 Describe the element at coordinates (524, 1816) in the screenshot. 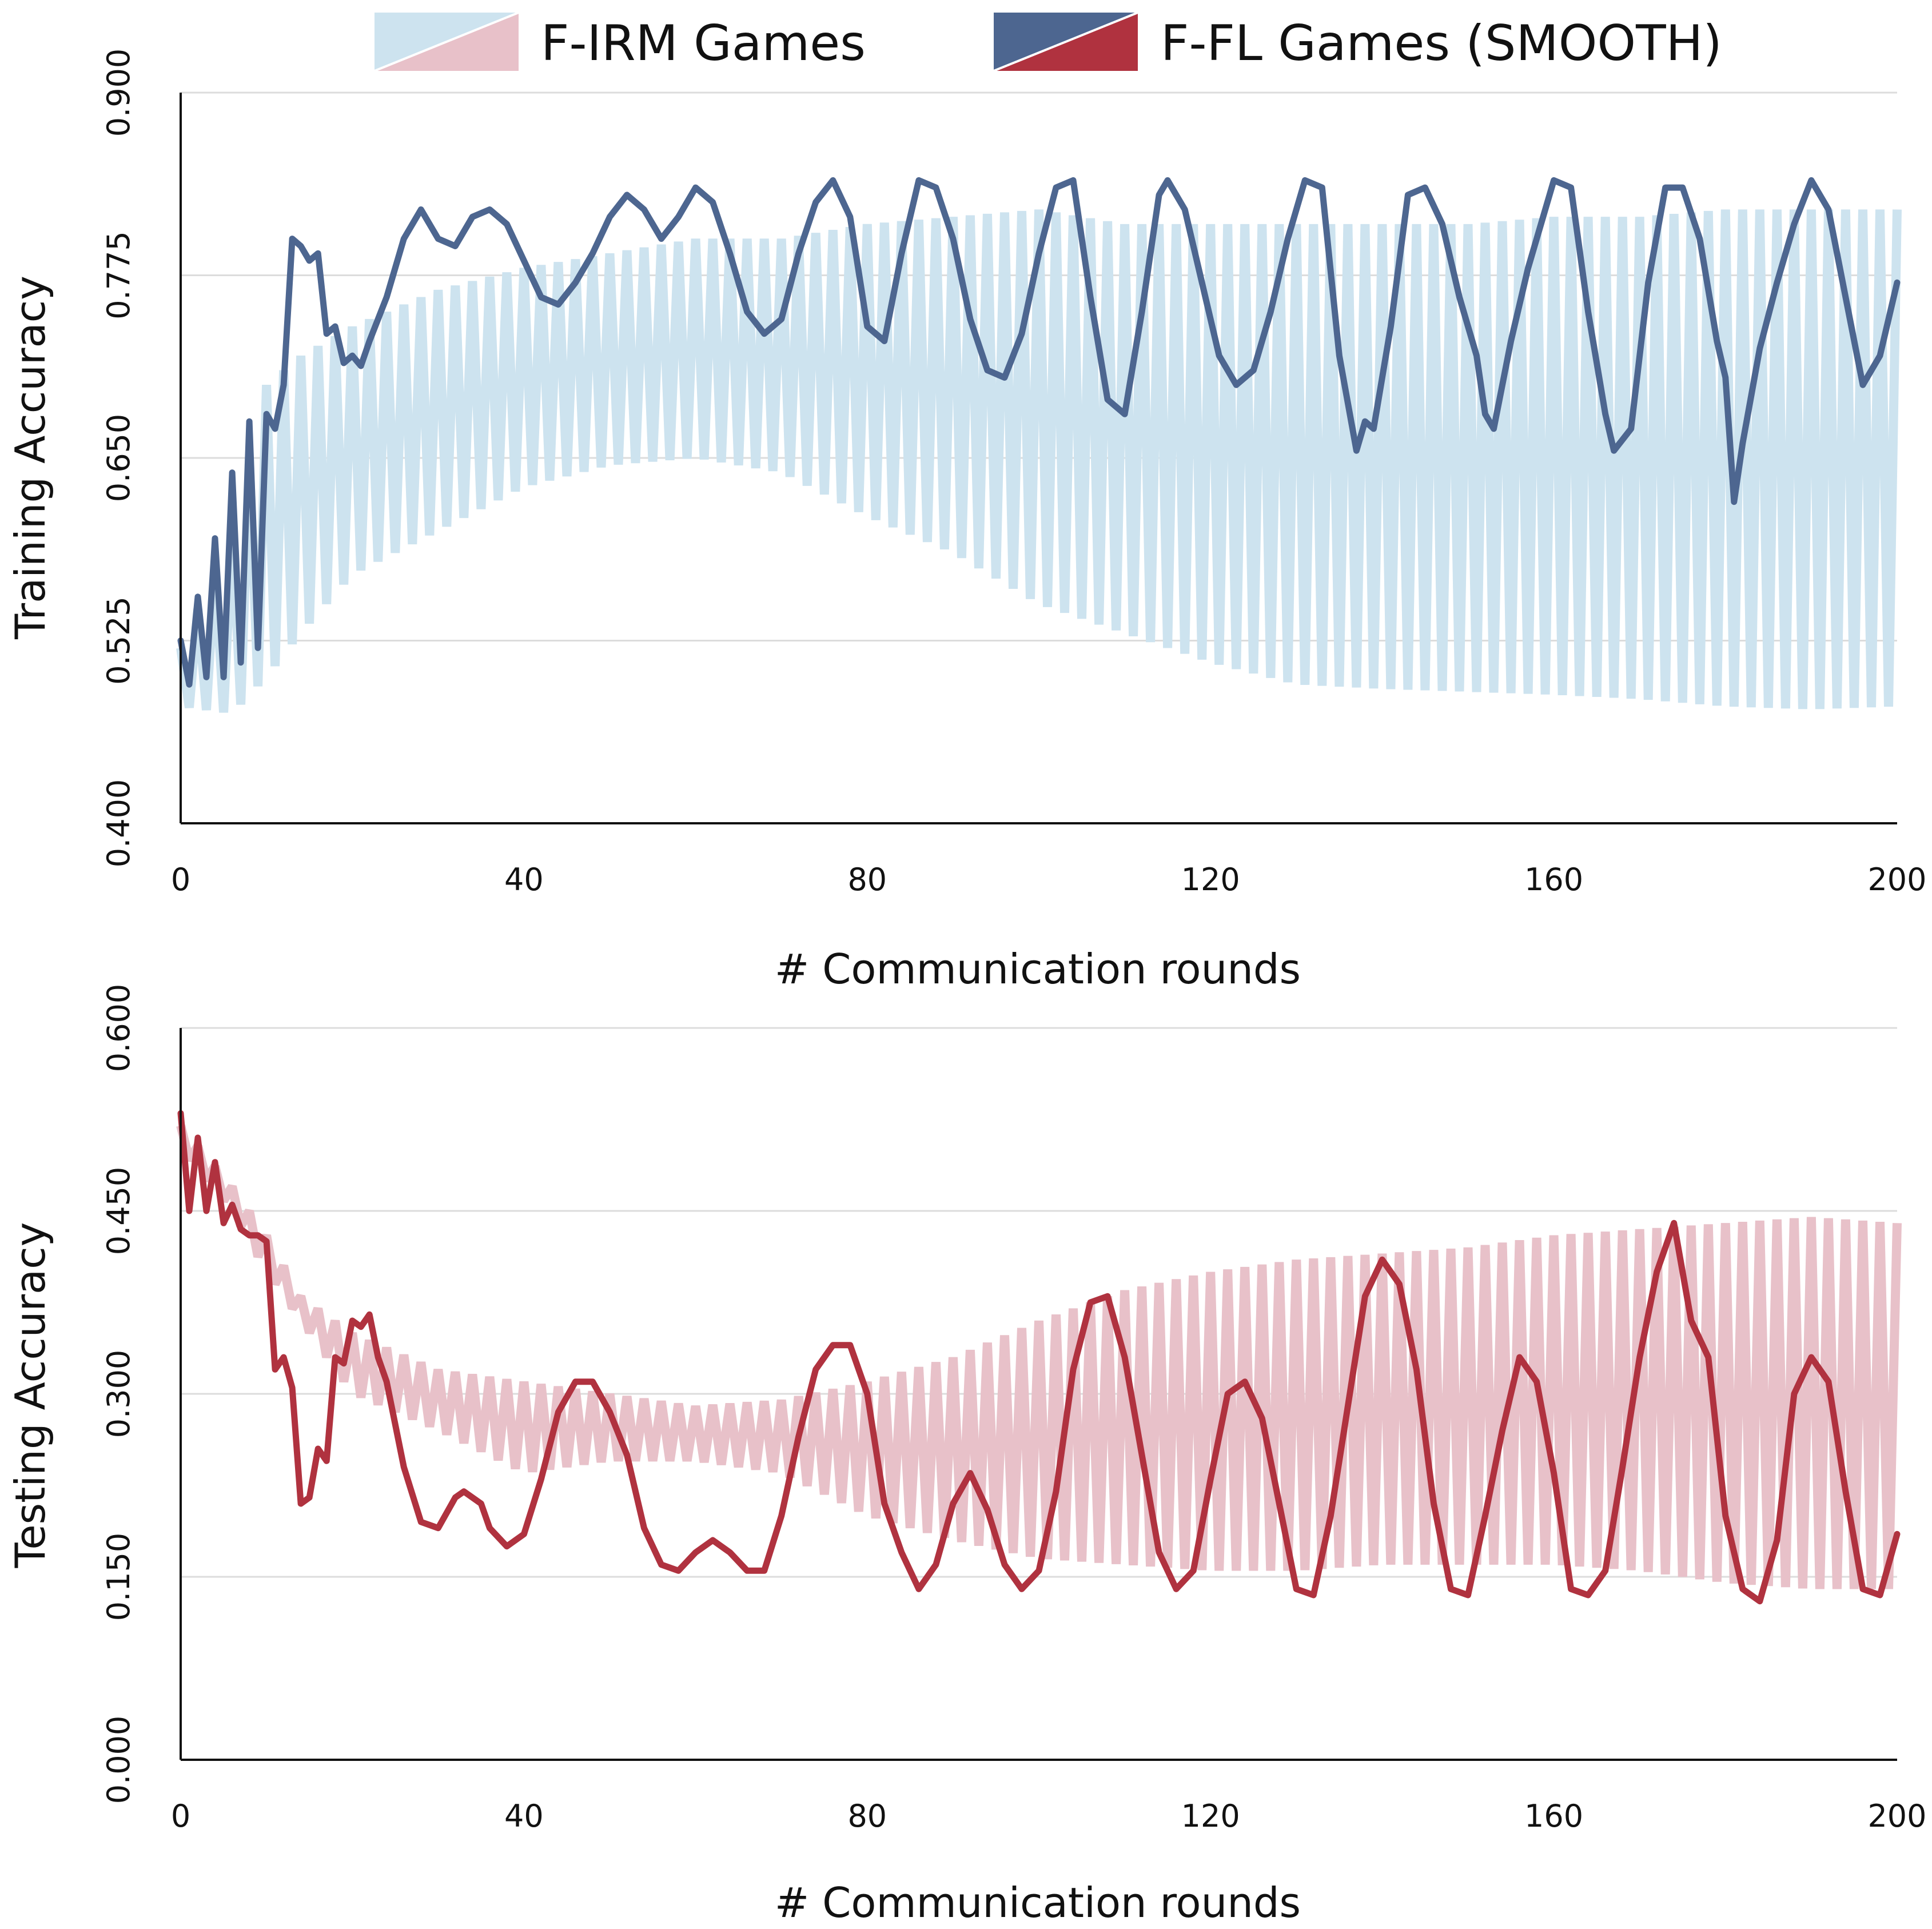

I see `testing-x-tick-label: 40` at that location.